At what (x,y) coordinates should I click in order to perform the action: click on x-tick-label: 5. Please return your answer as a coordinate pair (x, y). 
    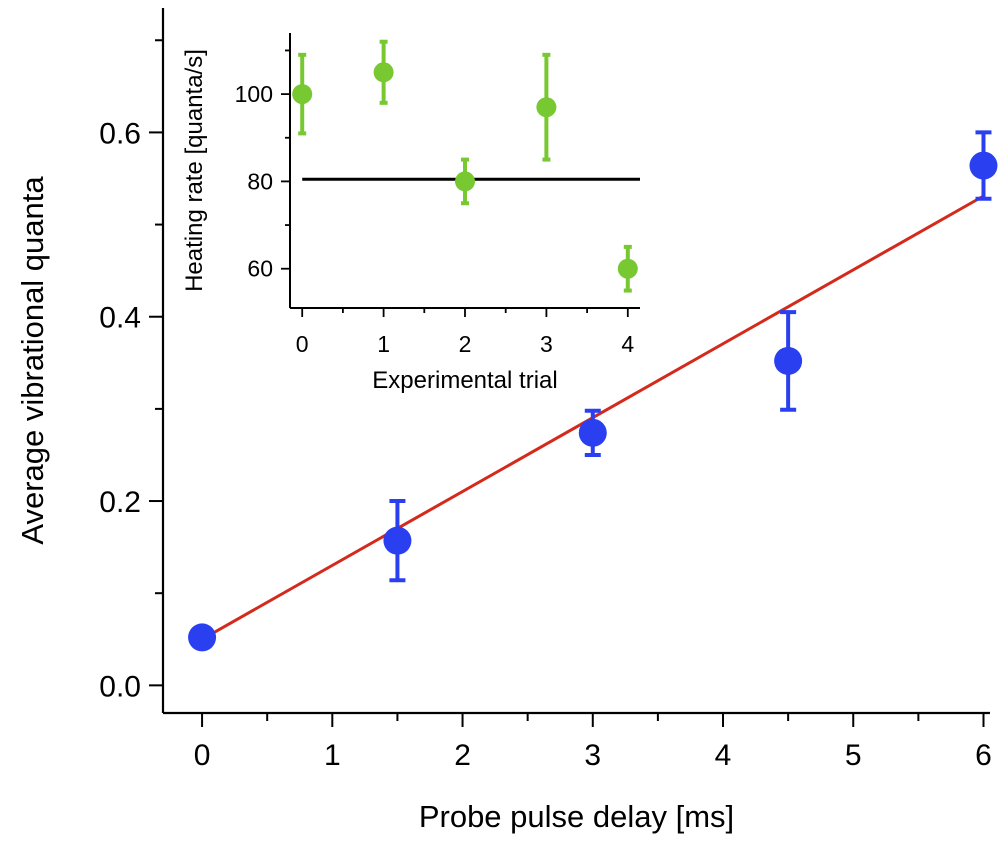
    Looking at the image, I should click on (853, 755).